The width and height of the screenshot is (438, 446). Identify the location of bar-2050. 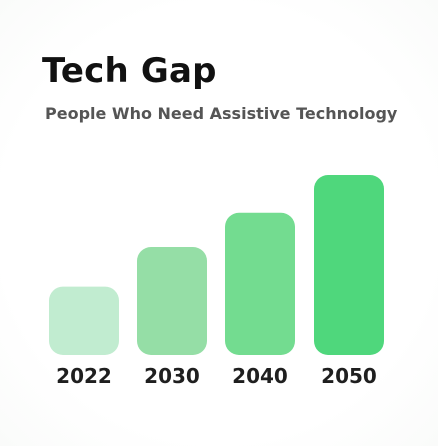
(349, 265).